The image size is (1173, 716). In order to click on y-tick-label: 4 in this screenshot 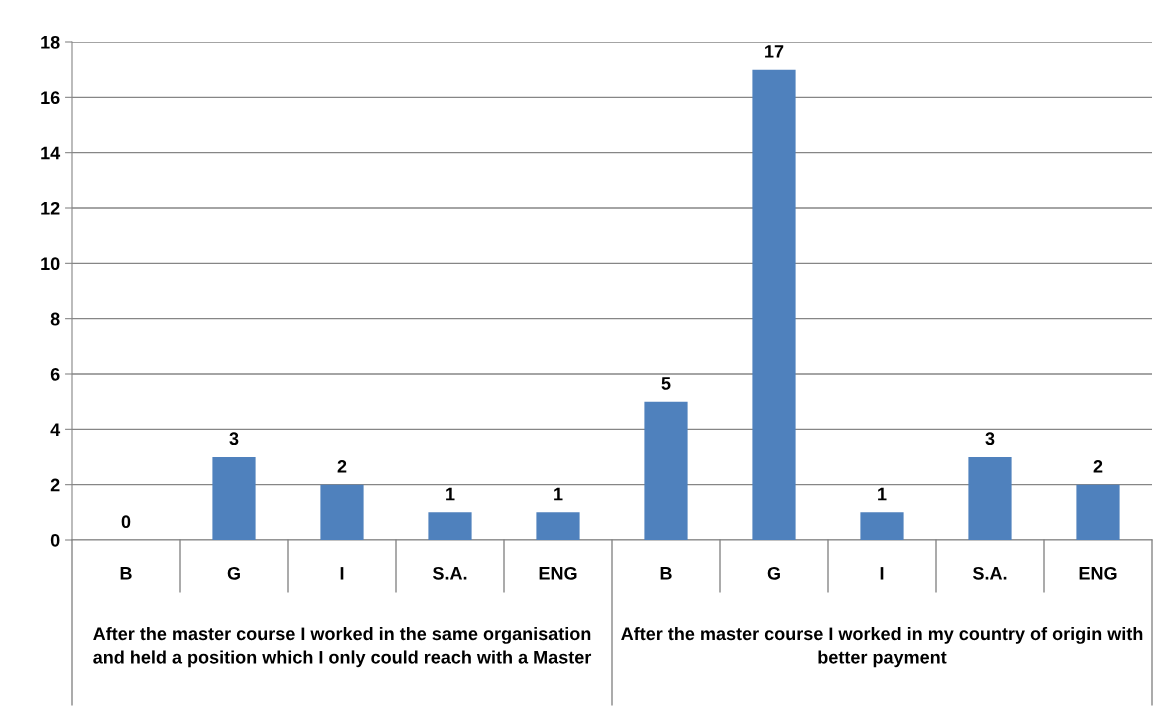, I will do `click(55, 429)`.